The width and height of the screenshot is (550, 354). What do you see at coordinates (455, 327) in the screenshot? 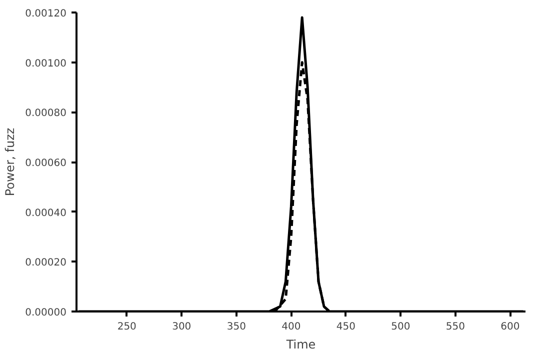
I see `x-tick-label: 550` at bounding box center [455, 327].